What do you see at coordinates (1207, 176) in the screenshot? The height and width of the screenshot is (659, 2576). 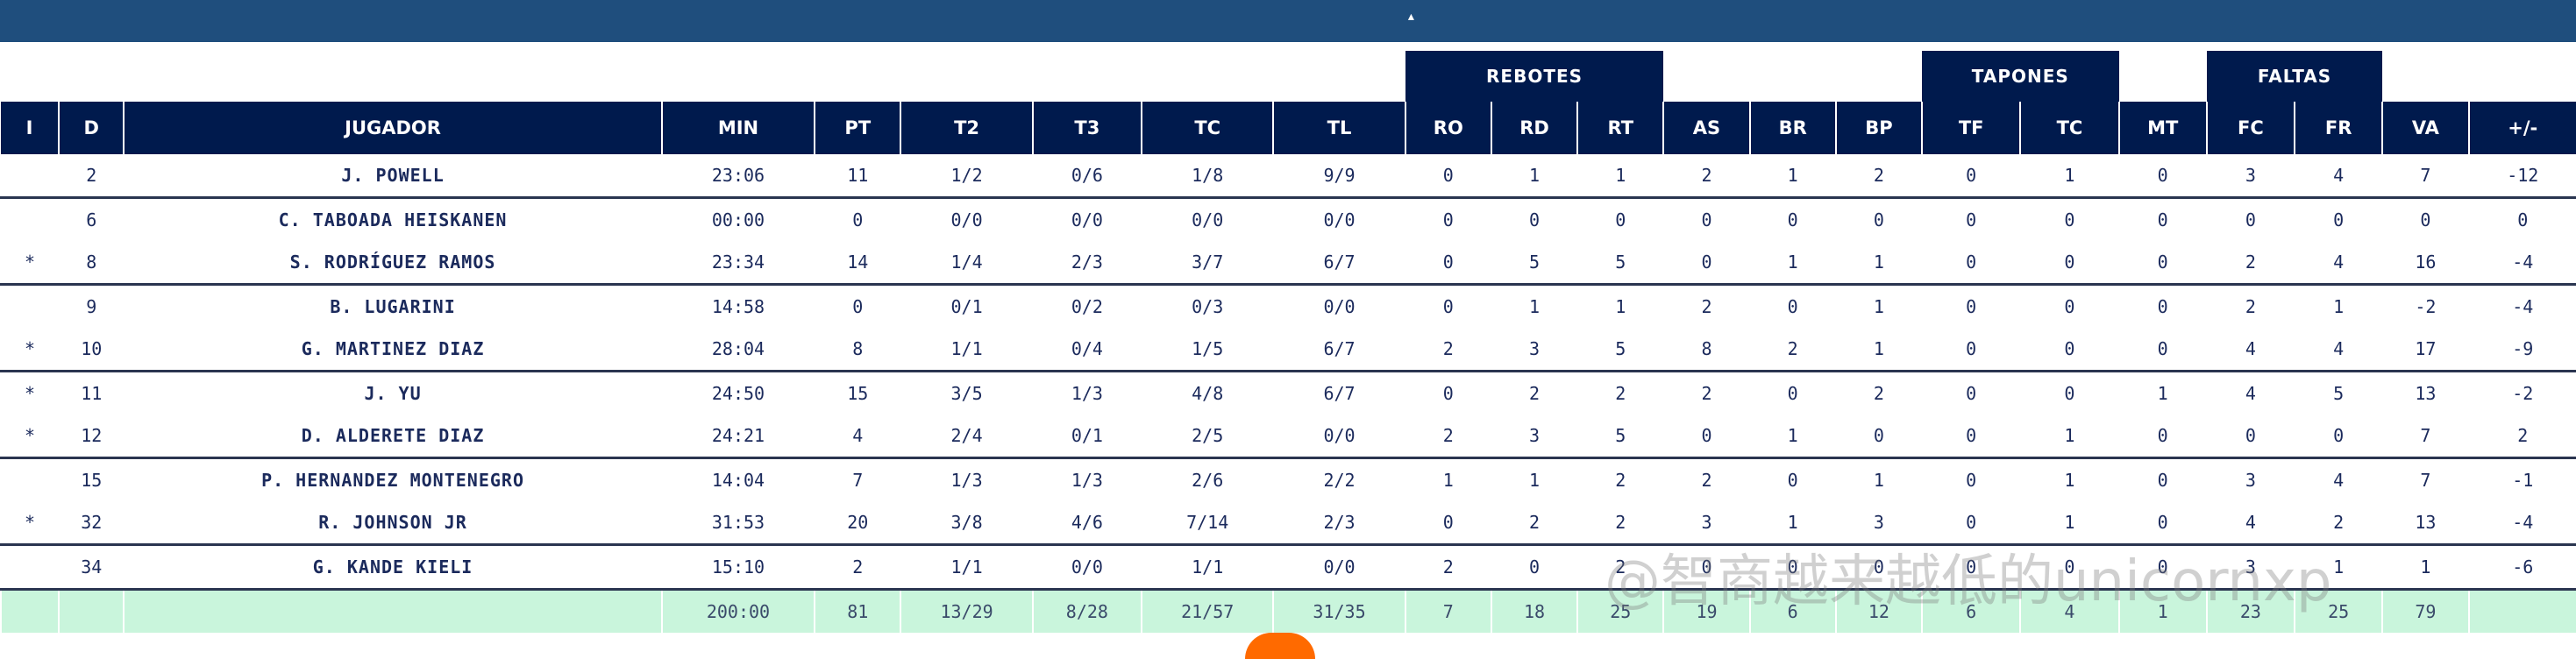 I see `cell-tc: 1/8` at bounding box center [1207, 176].